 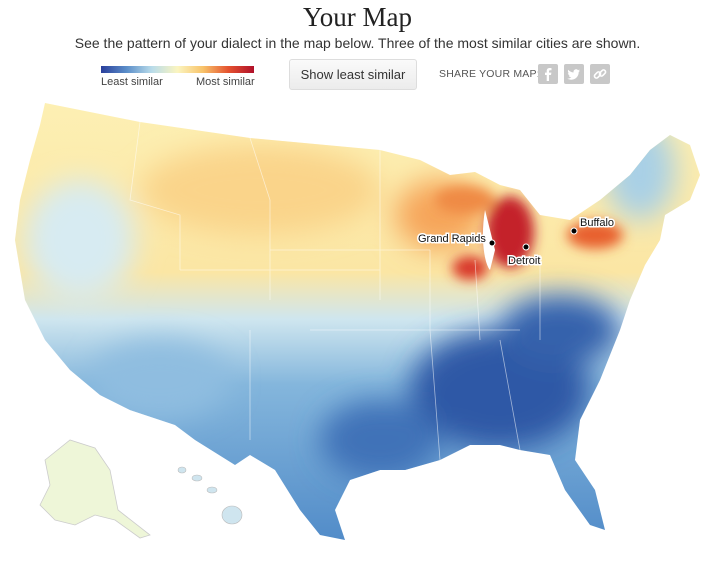 I want to click on title: Your Map, so click(x=357, y=17).